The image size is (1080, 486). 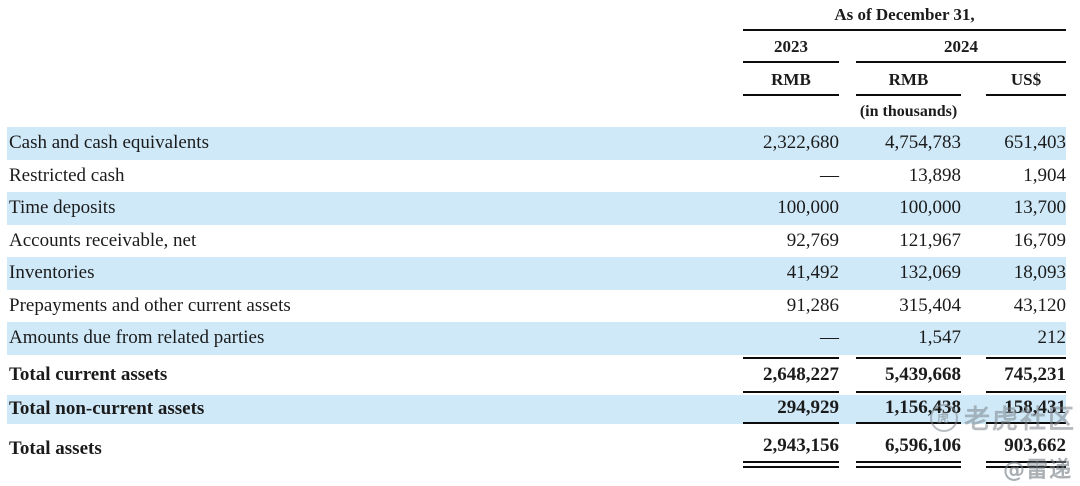 I want to click on row-label: Total non-current assets, so click(x=107, y=408).